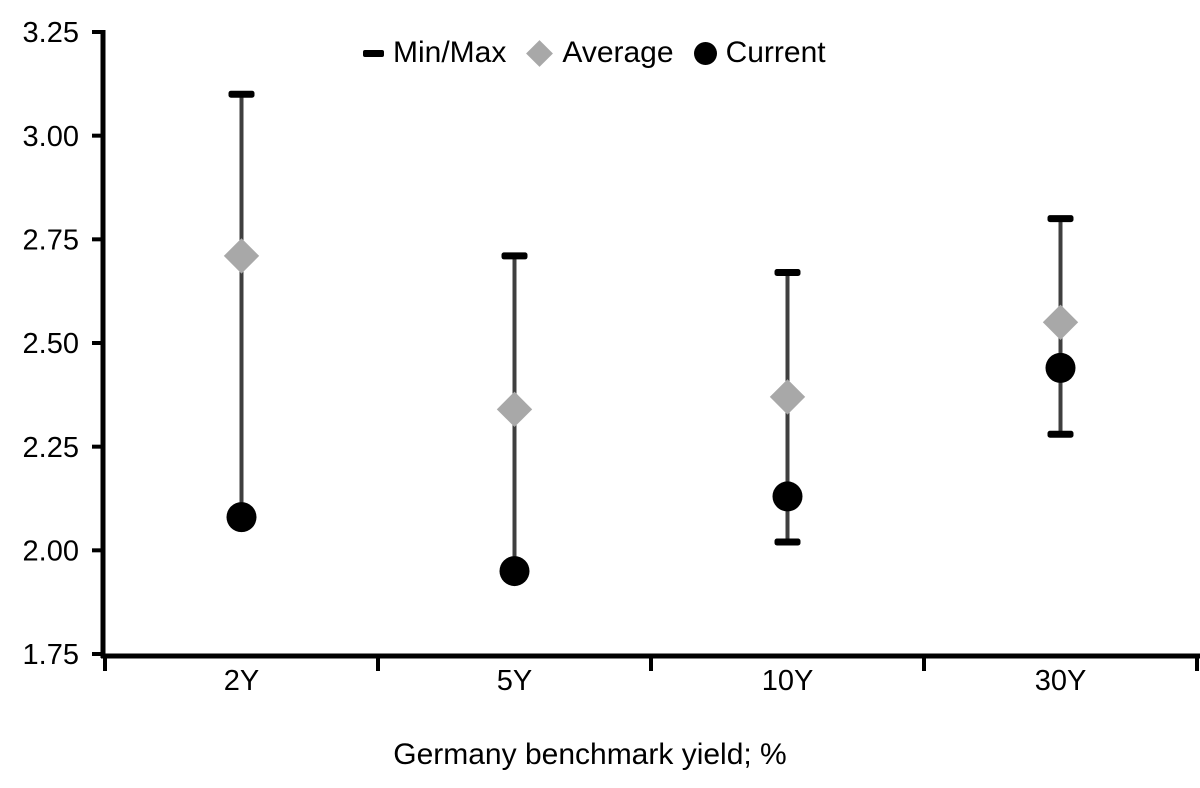  I want to click on x-category-label: 10Y, so click(788, 681).